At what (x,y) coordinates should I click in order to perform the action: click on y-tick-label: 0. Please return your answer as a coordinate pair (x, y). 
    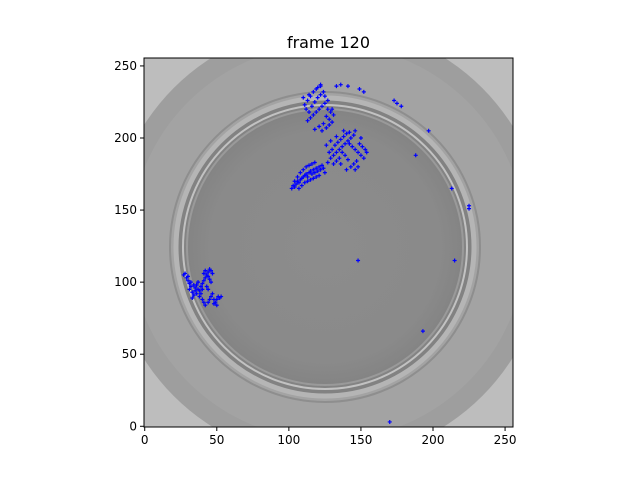
    Looking at the image, I should click on (133, 426).